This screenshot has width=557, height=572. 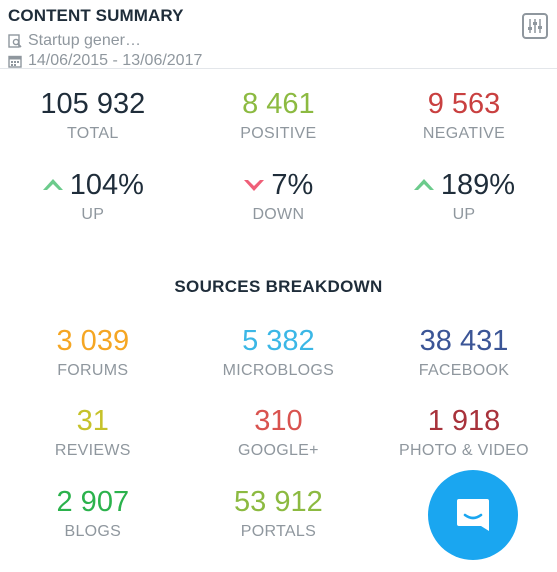 What do you see at coordinates (278, 133) in the screenshot?
I see `stat-label: POSITIVE` at bounding box center [278, 133].